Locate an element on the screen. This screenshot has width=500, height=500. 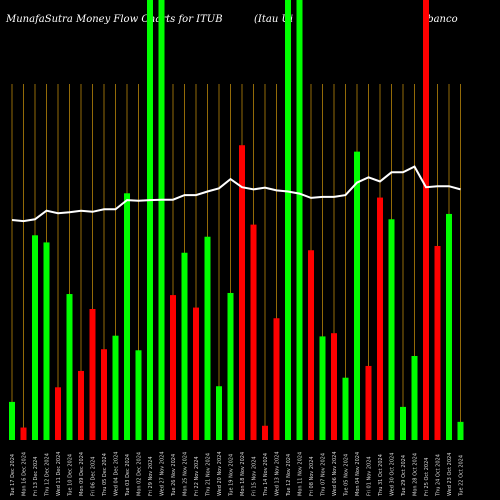
x-tick-label: Tue 12 Nov 2024 is located at coordinates (289, 475).